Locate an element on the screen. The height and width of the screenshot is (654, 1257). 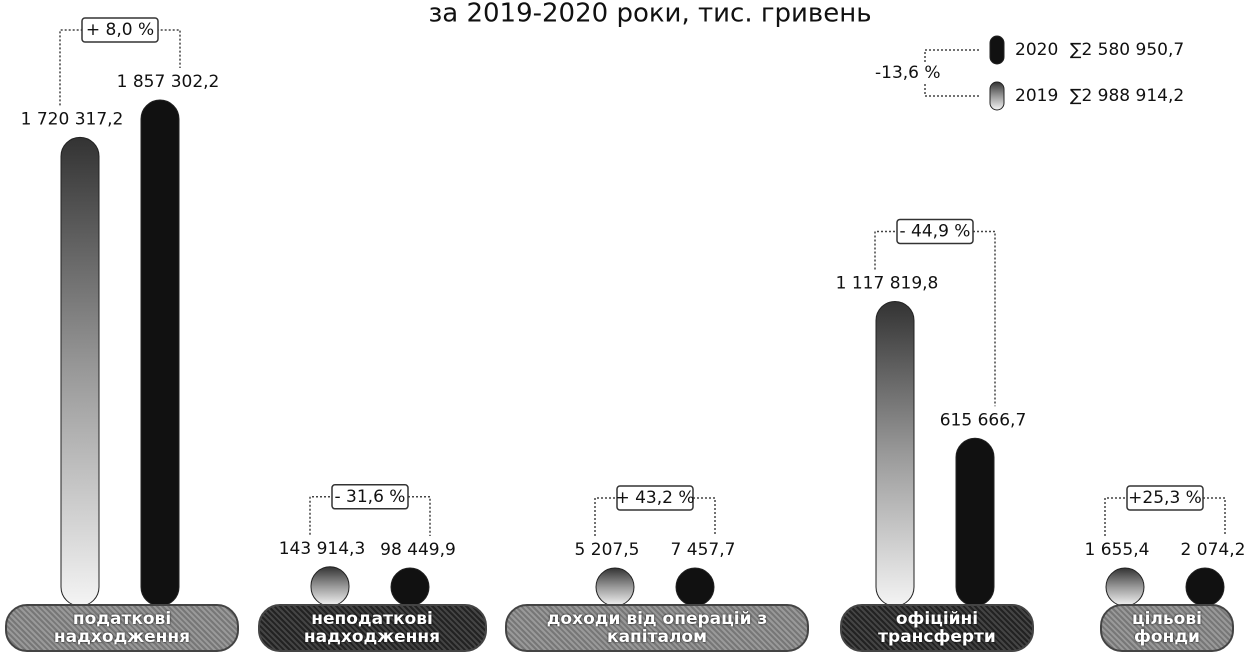
legend-total: ∑2 988 914,2 is located at coordinates (1127, 96).